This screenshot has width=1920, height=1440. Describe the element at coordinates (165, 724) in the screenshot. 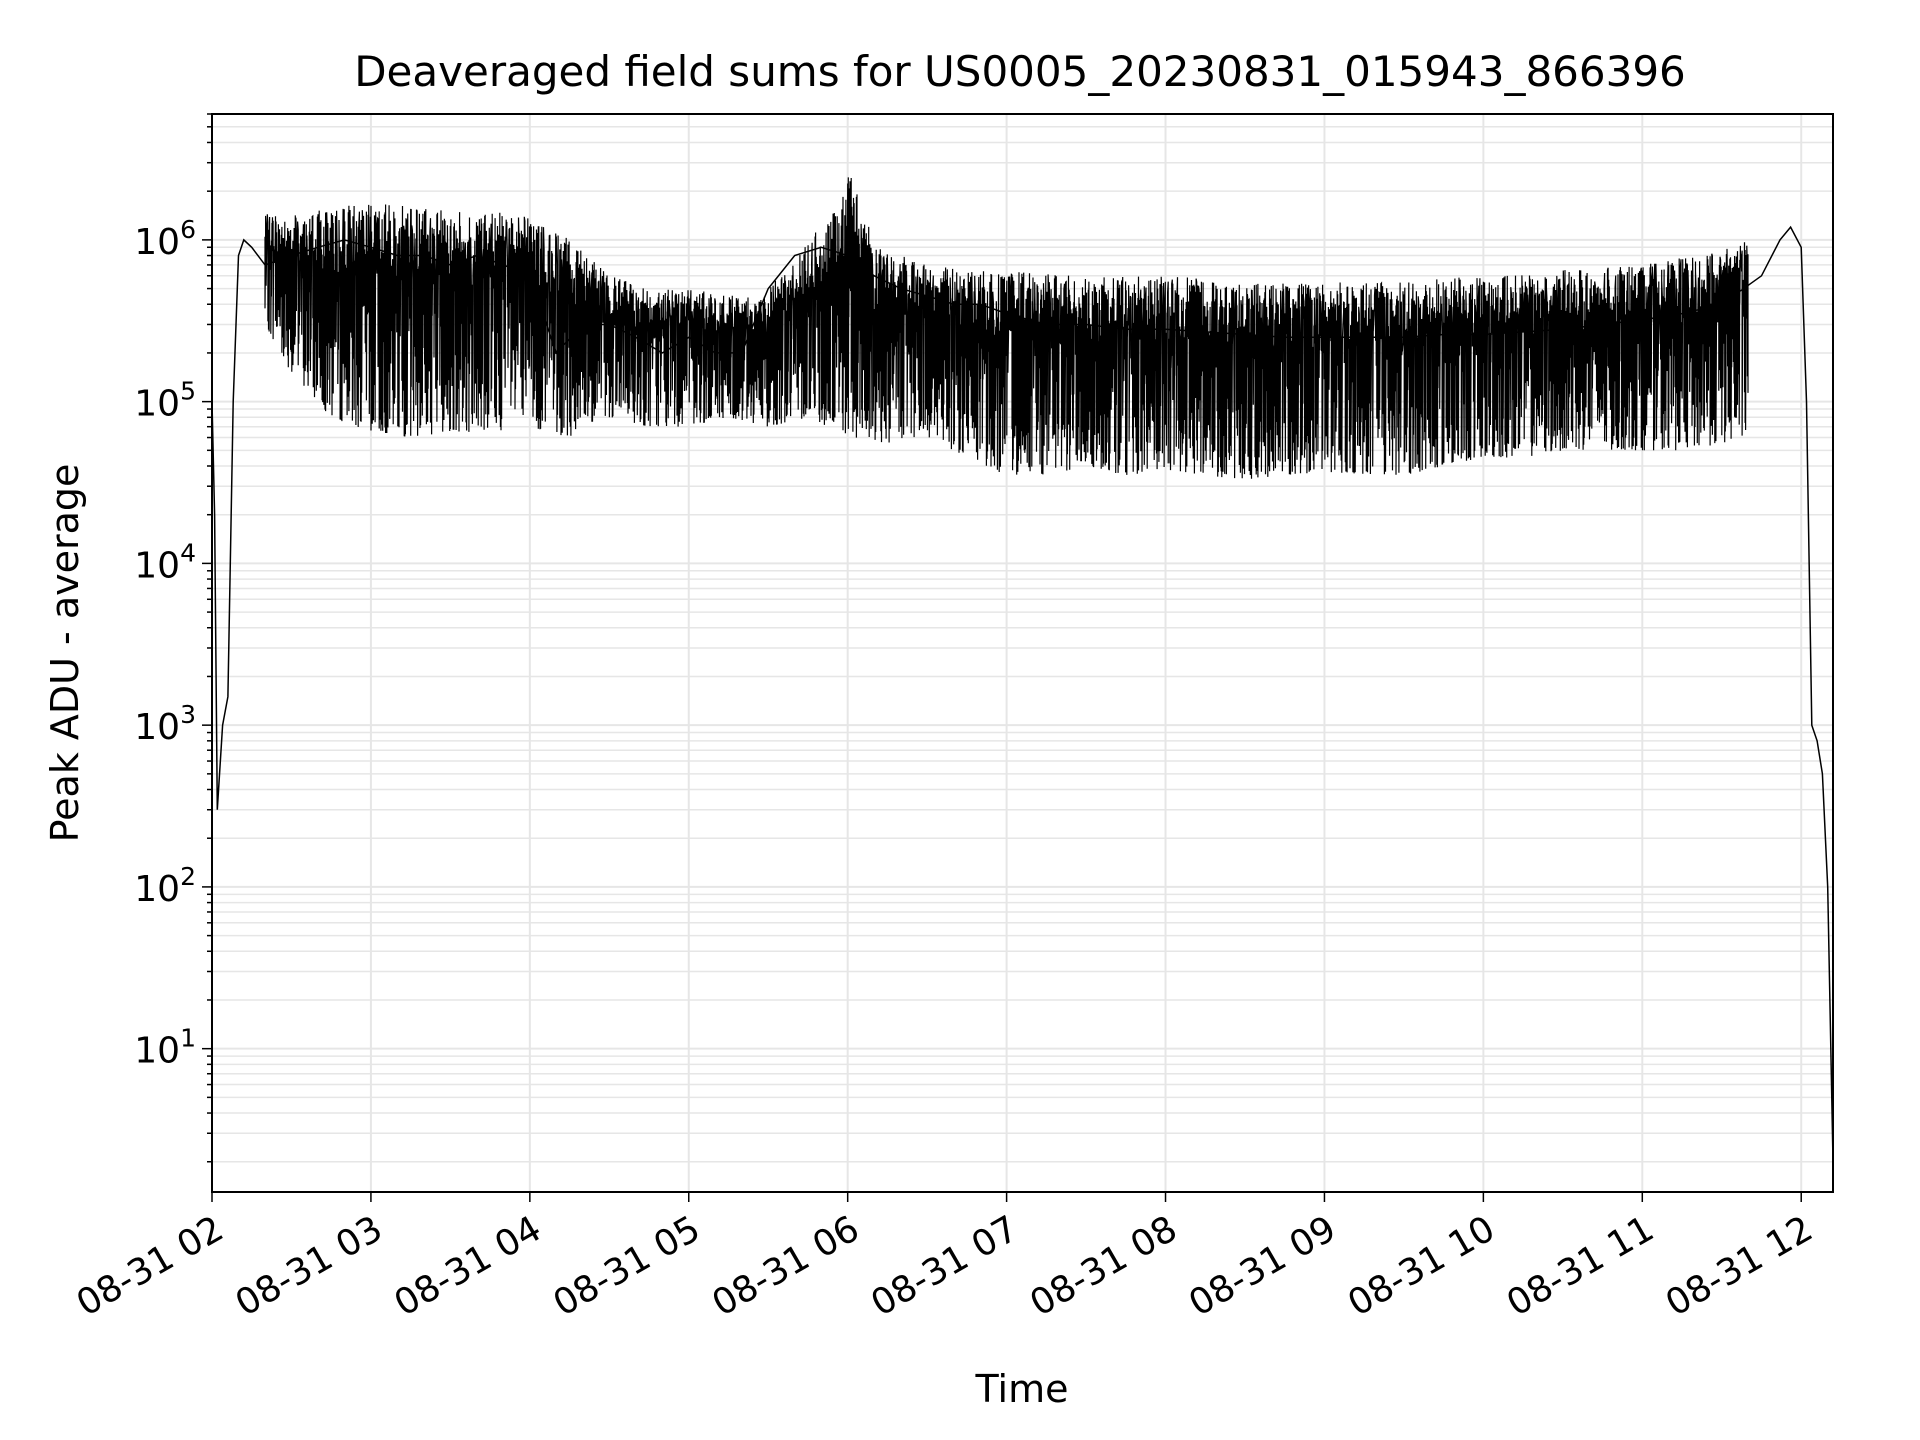

I see `y-tick-label: 10³` at that location.